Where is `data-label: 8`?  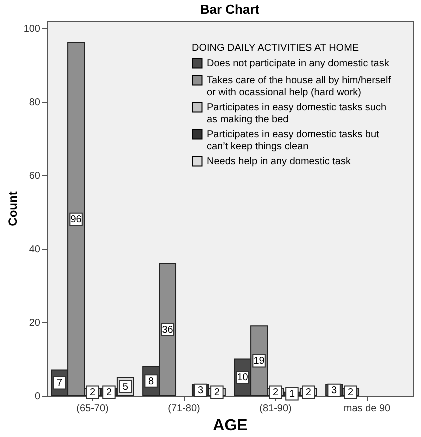
data-label: 8 is located at coordinates (151, 382).